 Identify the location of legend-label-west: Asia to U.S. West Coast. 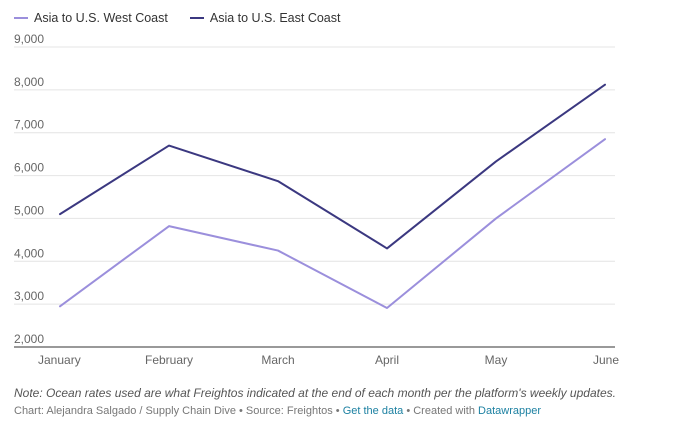
(101, 18).